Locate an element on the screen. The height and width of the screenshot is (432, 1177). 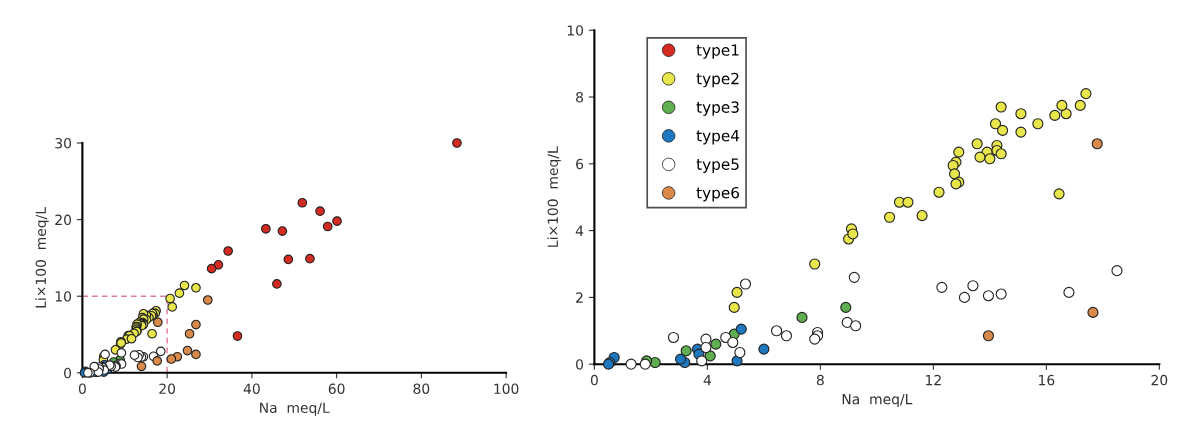
legend-label: type6 is located at coordinates (717, 194).